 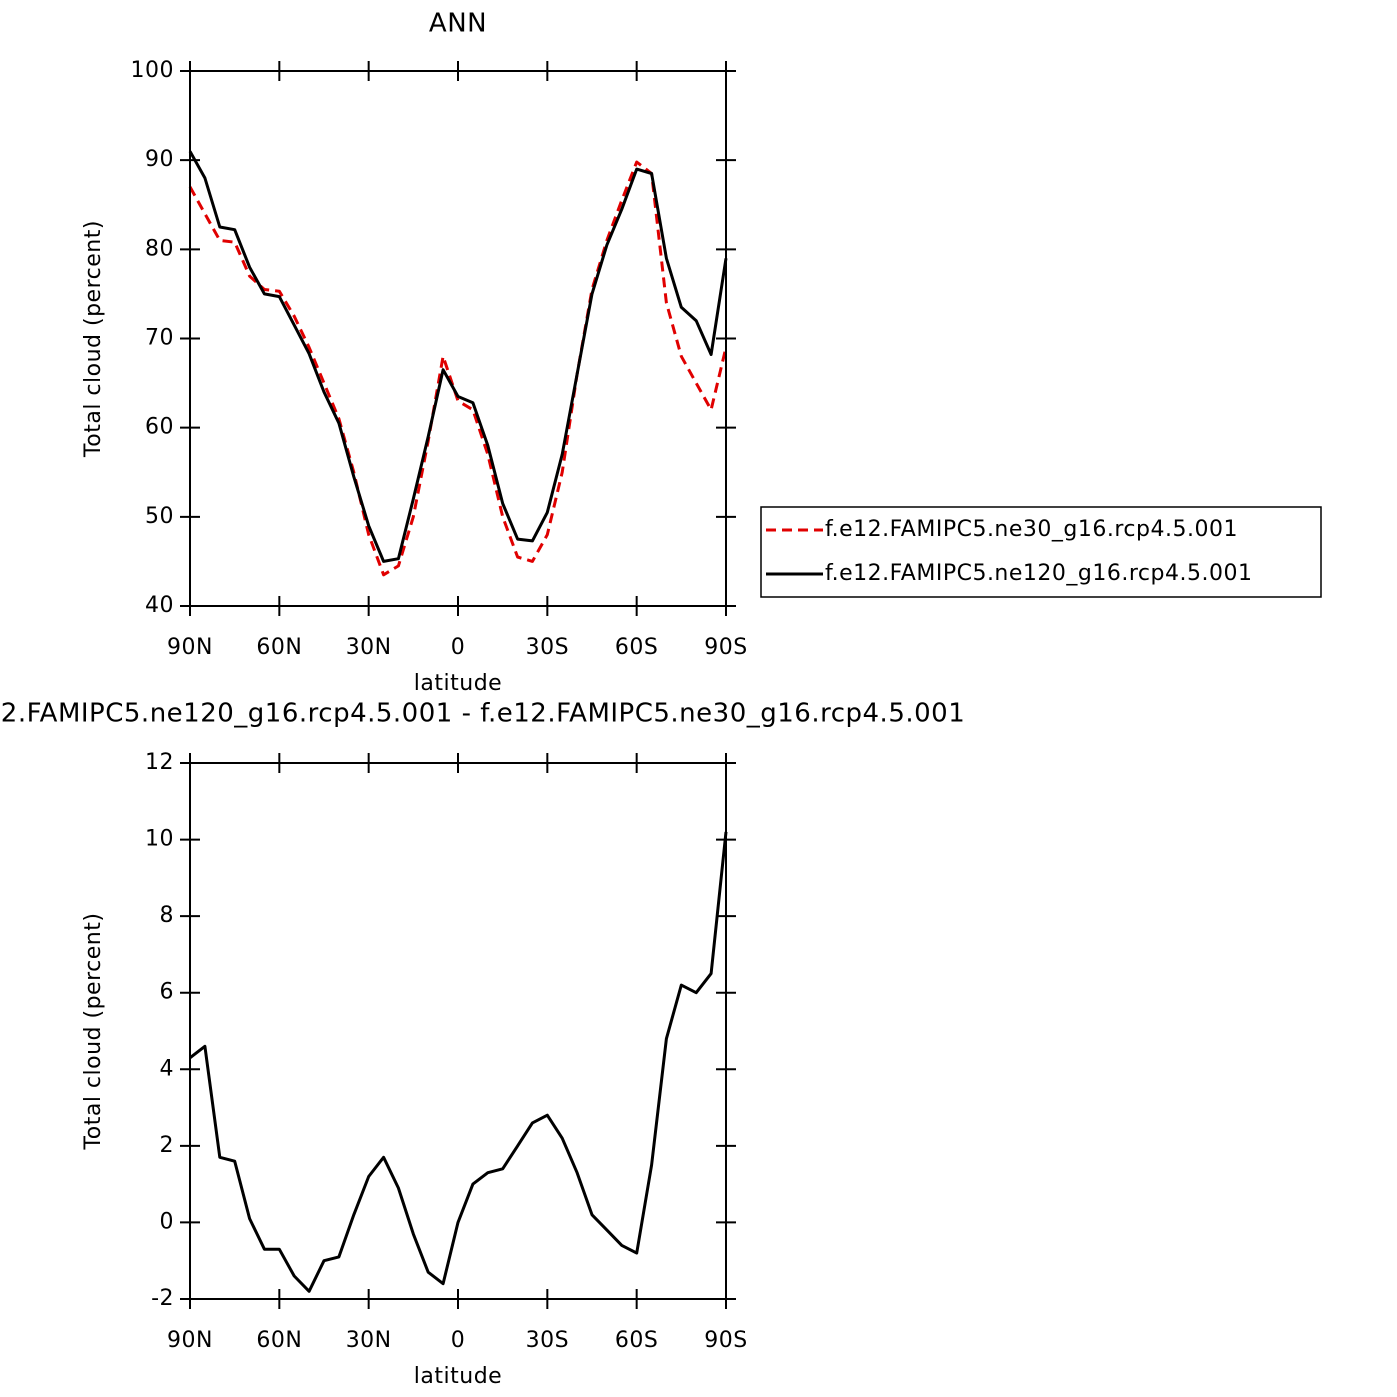 What do you see at coordinates (458, 24) in the screenshot?
I see `chart-title: ANN` at bounding box center [458, 24].